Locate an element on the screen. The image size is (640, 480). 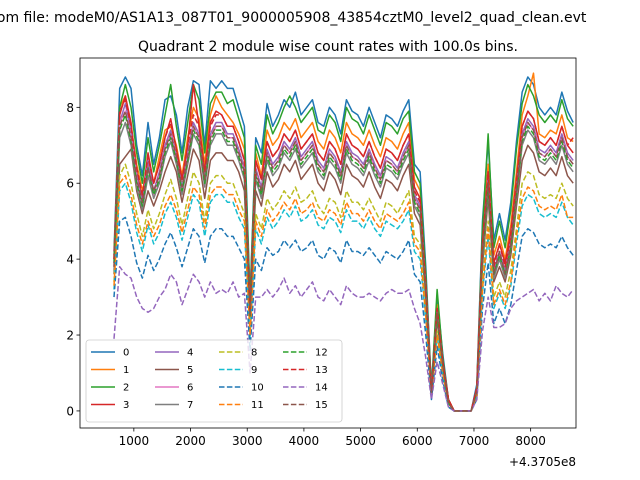
y-tick-label: 4 is located at coordinates (70, 260).